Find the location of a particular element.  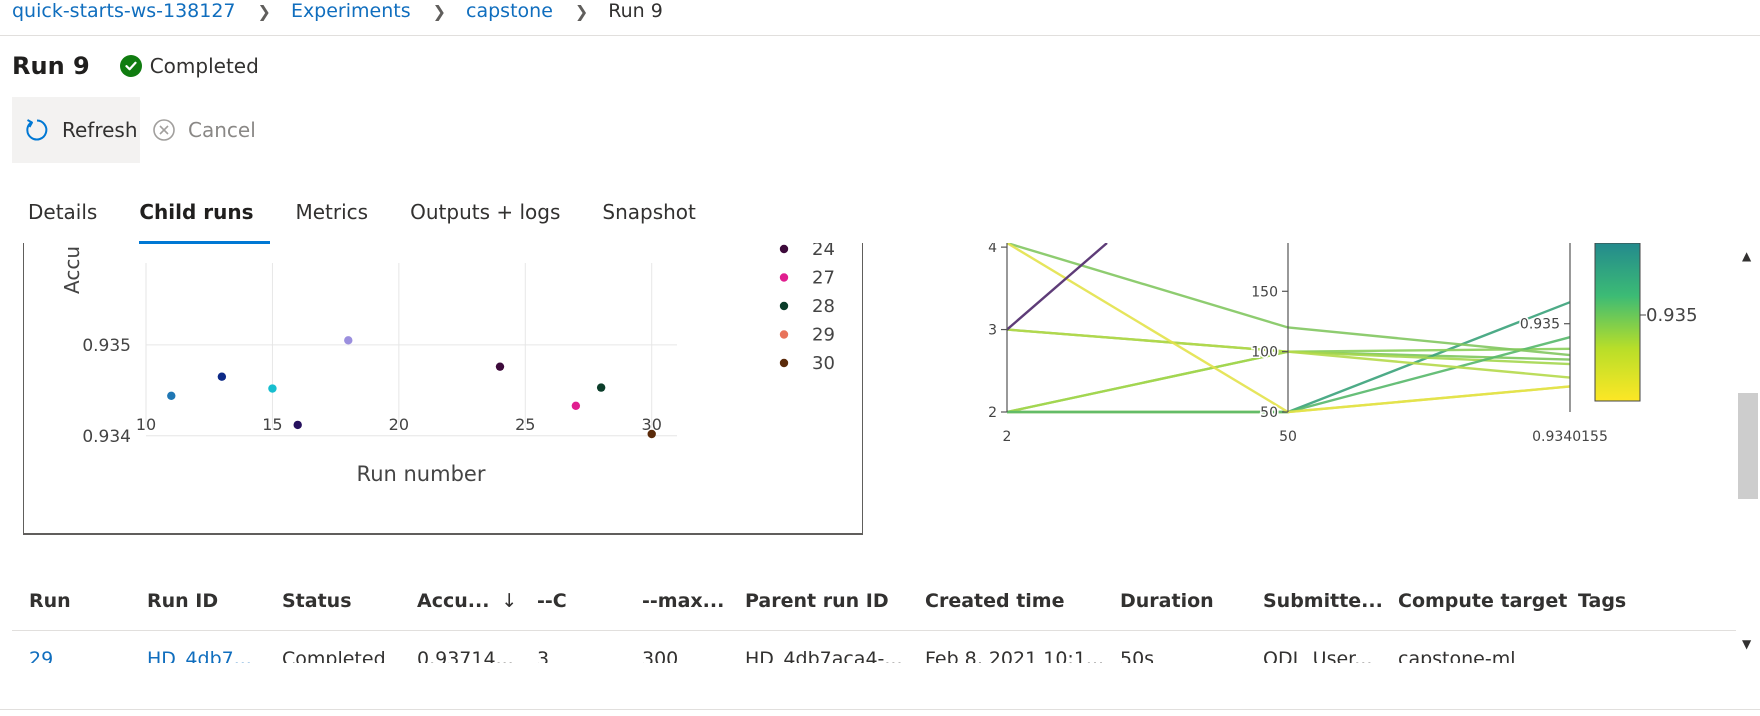

parallel-line is located at coordinates (1057, 287).